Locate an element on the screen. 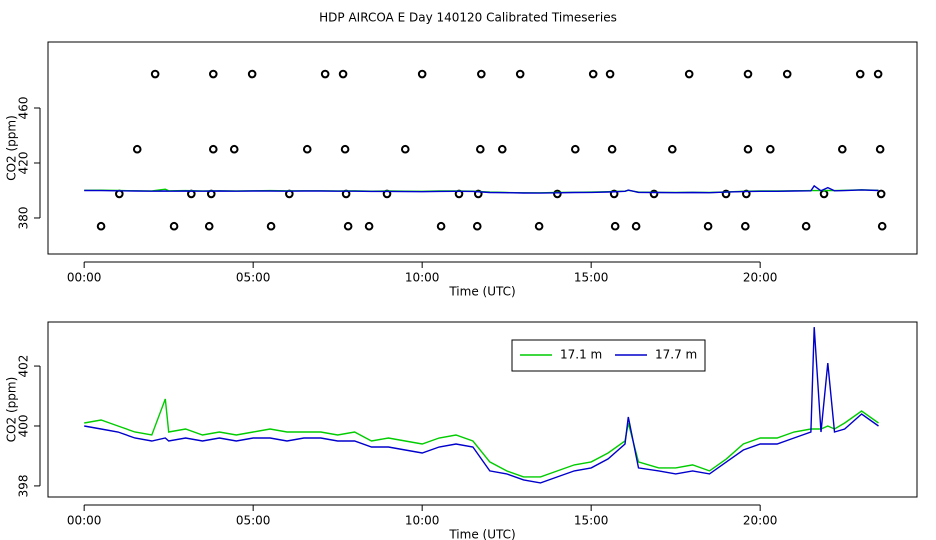 The width and height of the screenshot is (936, 540). legend-label: 17.1 m is located at coordinates (581, 355).